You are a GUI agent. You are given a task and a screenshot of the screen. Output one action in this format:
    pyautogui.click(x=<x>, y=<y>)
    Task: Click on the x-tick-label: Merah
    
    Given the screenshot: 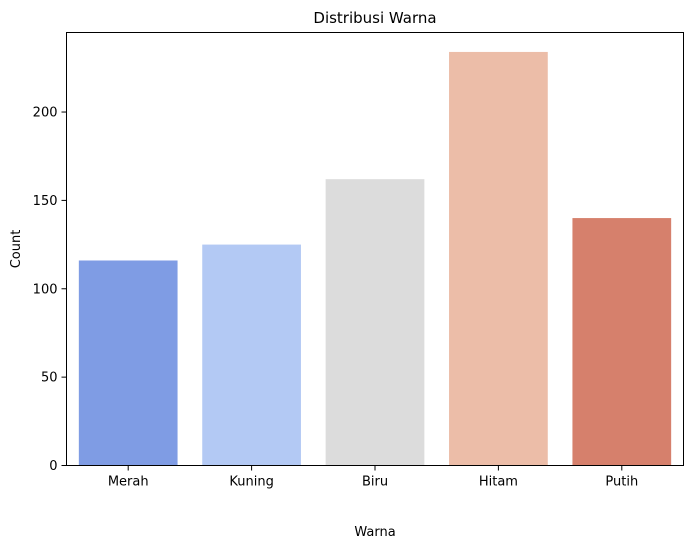 What is the action you would take?
    pyautogui.click(x=128, y=482)
    